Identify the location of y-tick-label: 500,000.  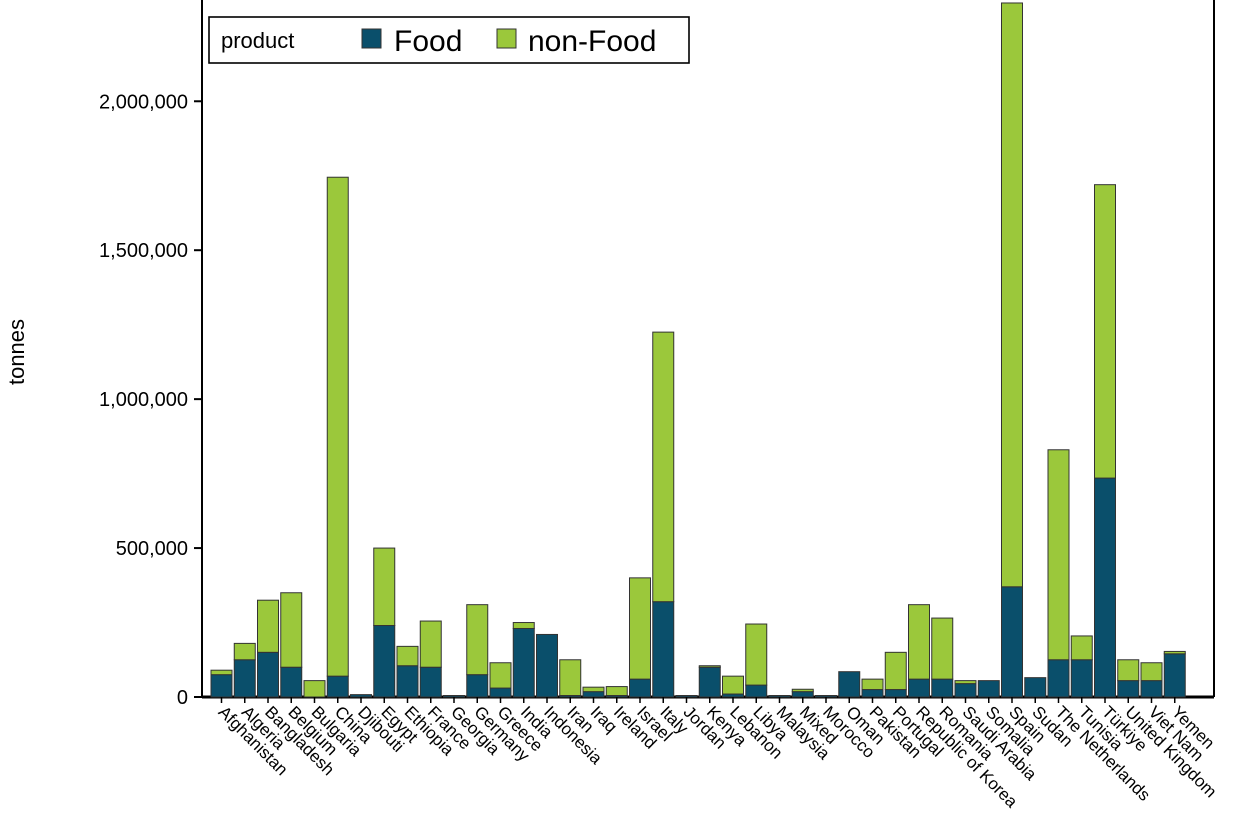
(152, 549).